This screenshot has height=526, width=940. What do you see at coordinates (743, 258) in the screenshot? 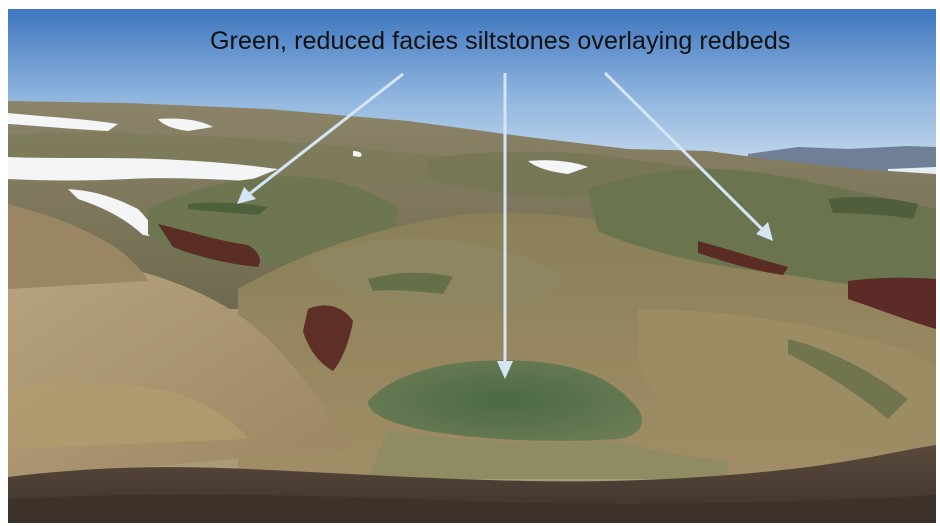
I see `right-redbed-band` at bounding box center [743, 258].